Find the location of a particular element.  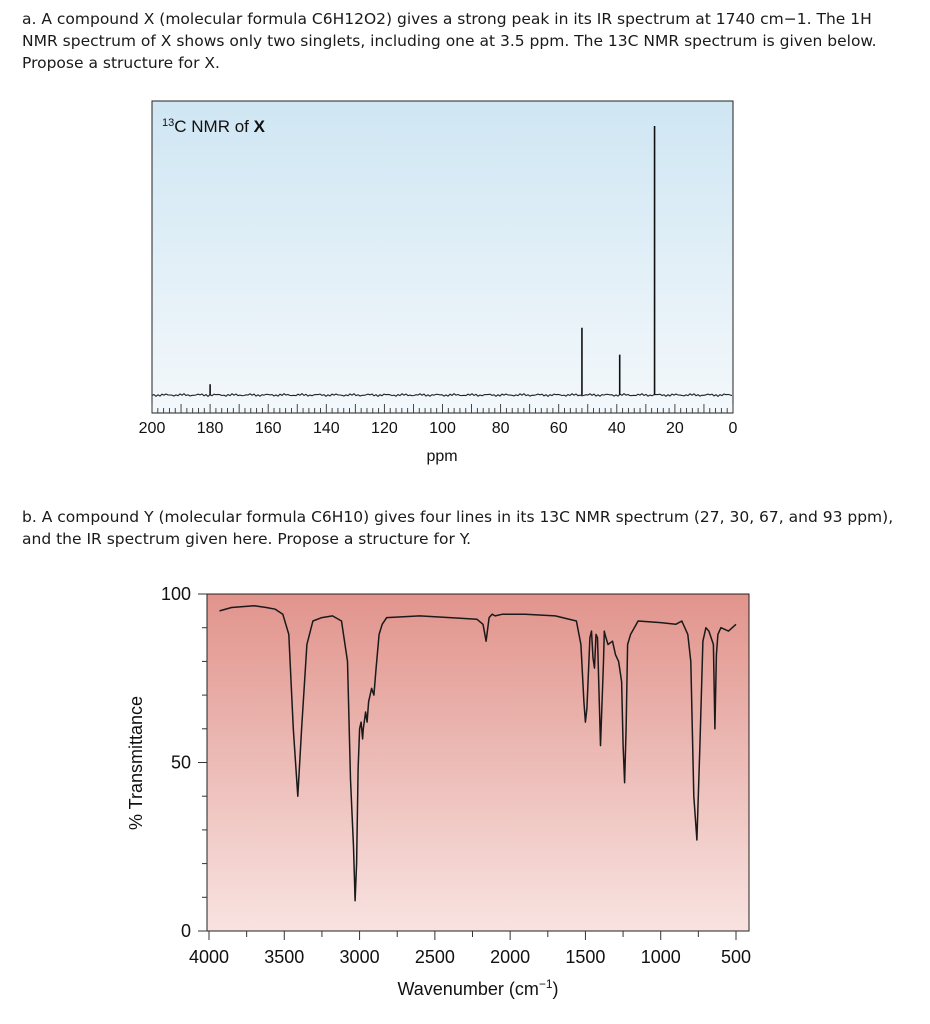

ir-x-axis-label-end: ) is located at coordinates (556, 989).